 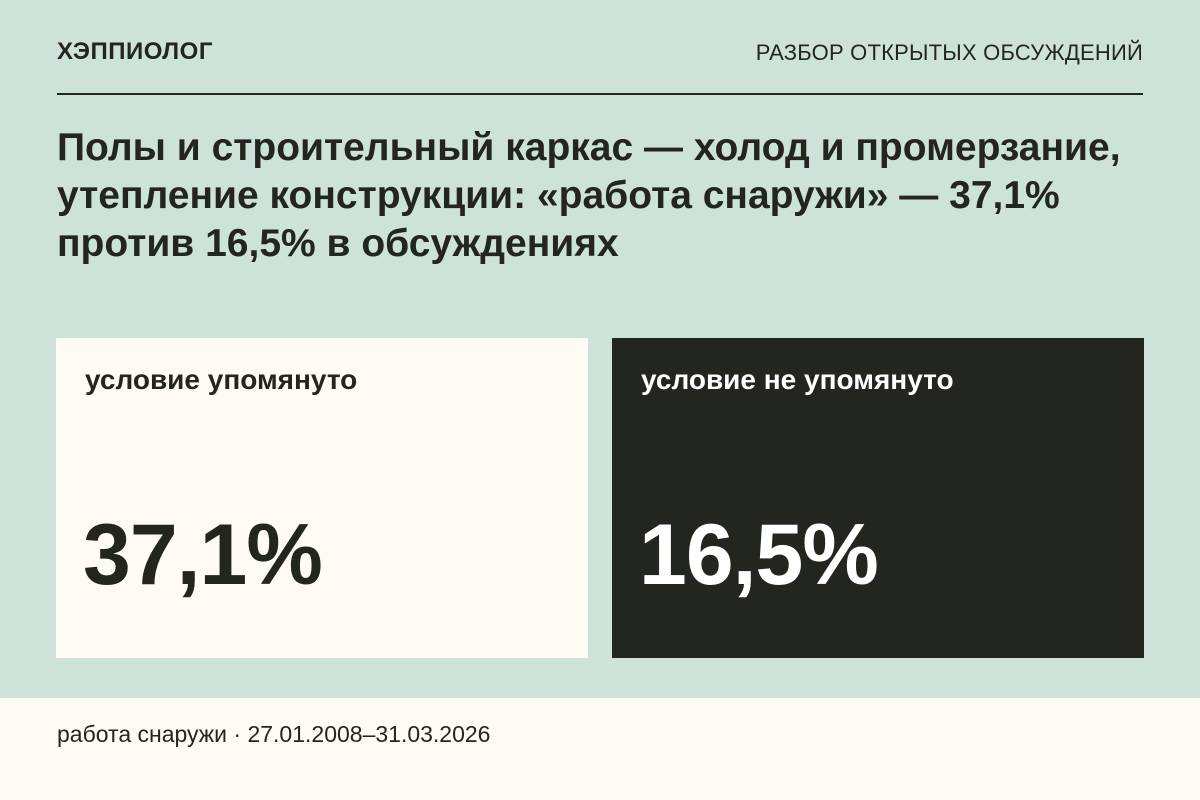 What do you see at coordinates (797, 379) in the screenshot?
I see `not-mentioned-card-label: условие не упомянуто` at bounding box center [797, 379].